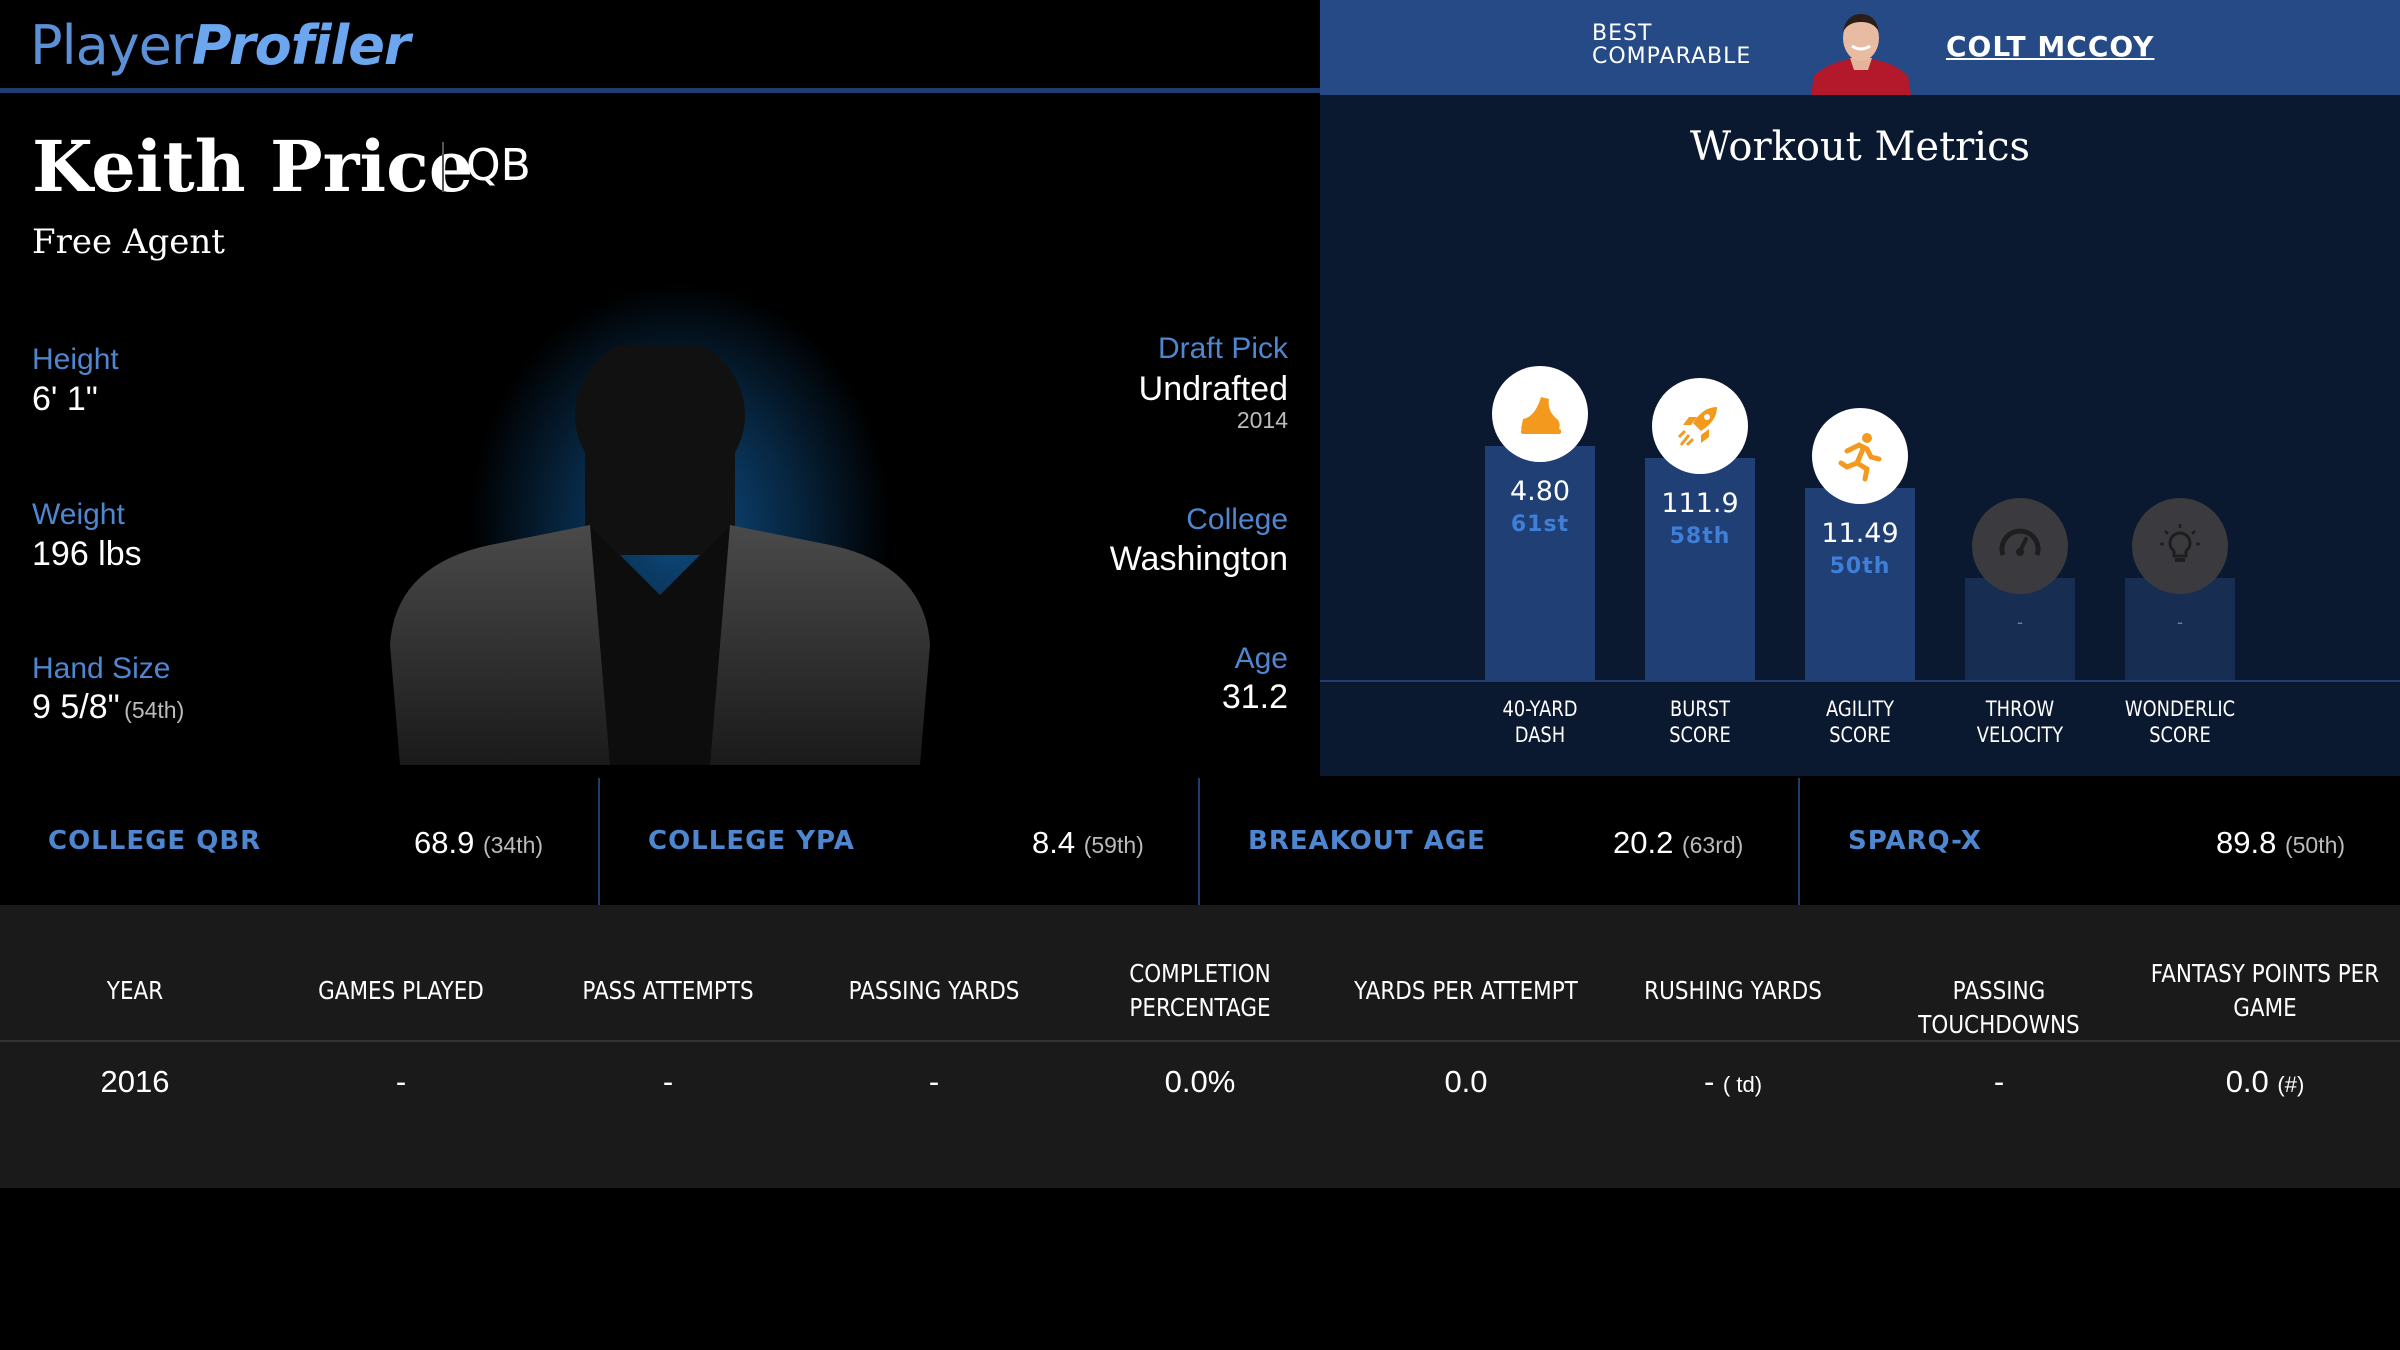  Describe the element at coordinates (2180, 622) in the screenshot. I see `wonderlic-score-value: -` at that location.